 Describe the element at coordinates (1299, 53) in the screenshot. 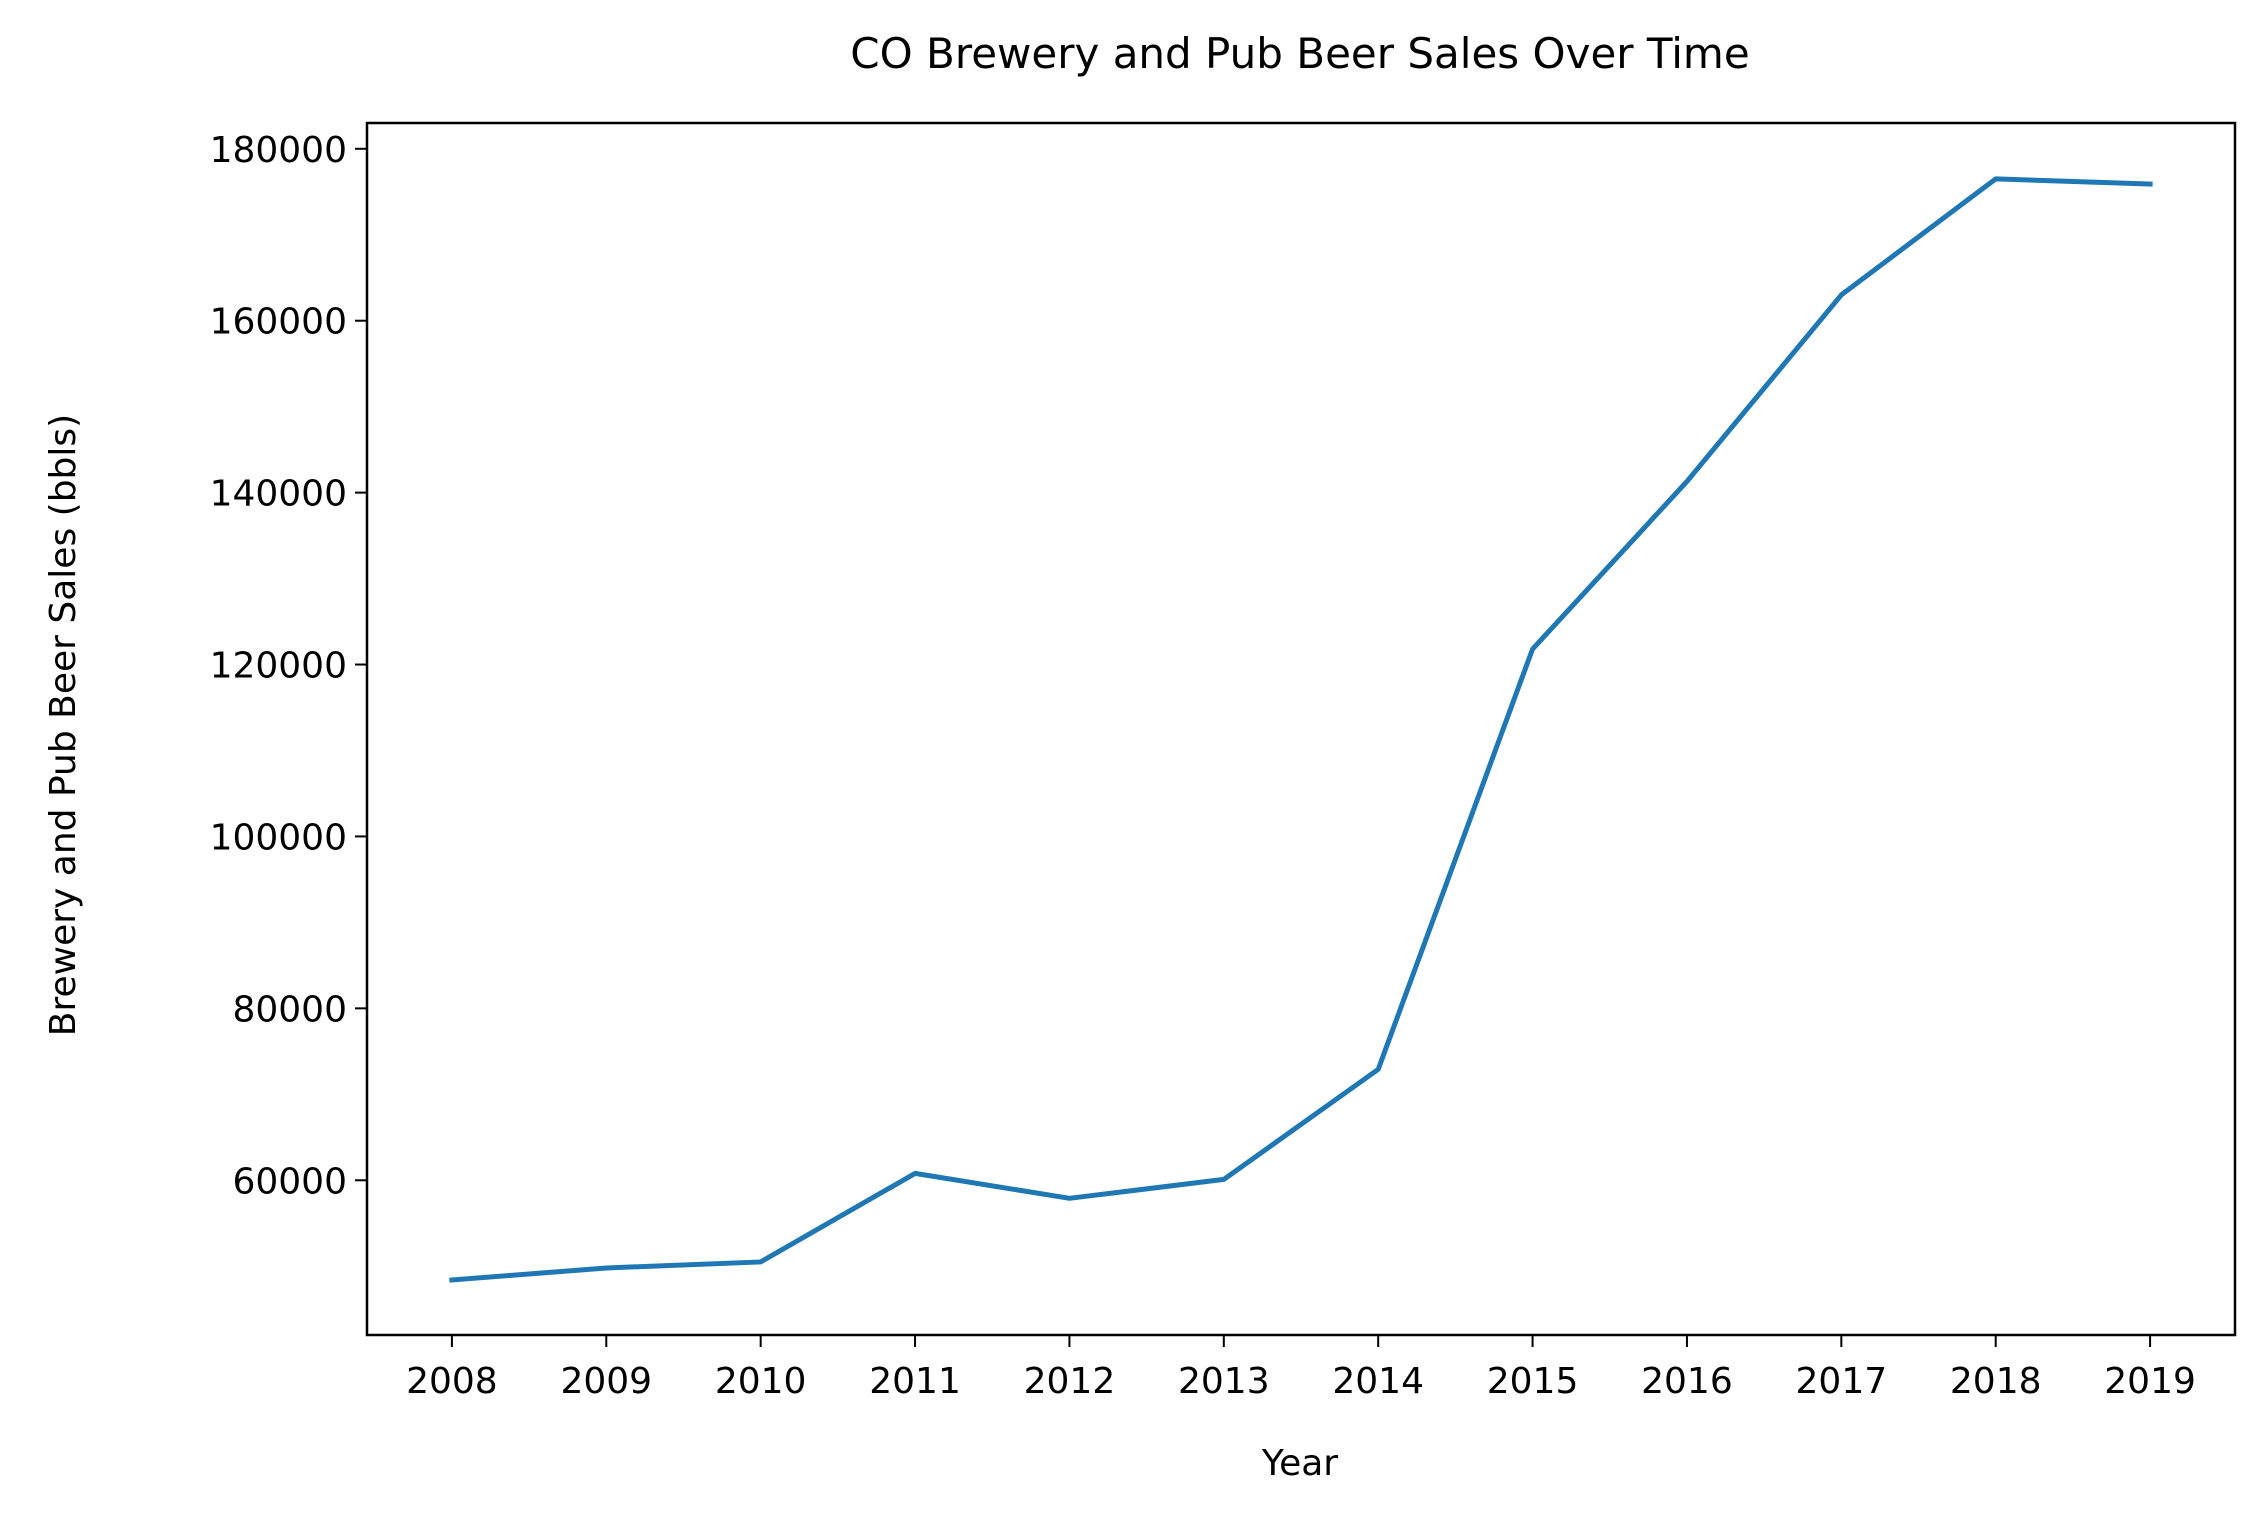

I see `chart-title: CO Brewery and Pub Beer Sales Over Time` at that location.